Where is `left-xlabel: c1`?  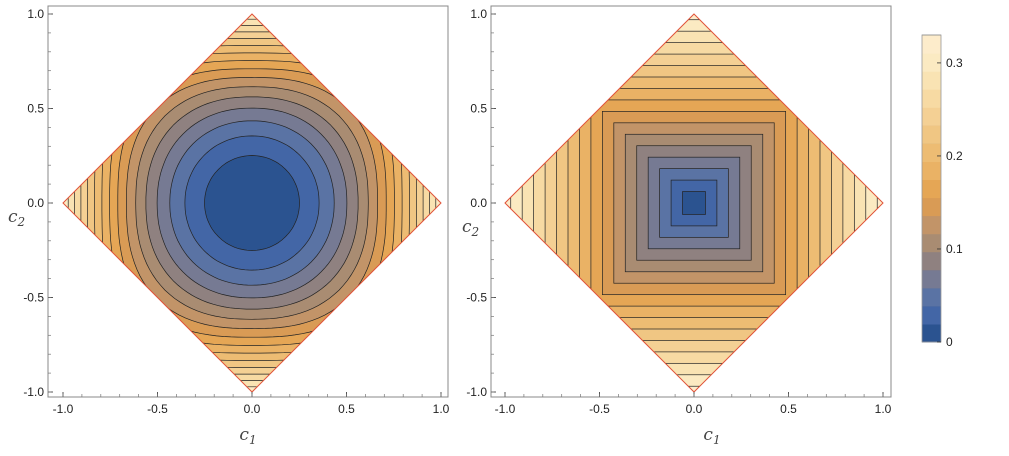
left-xlabel: c1 is located at coordinates (247, 436).